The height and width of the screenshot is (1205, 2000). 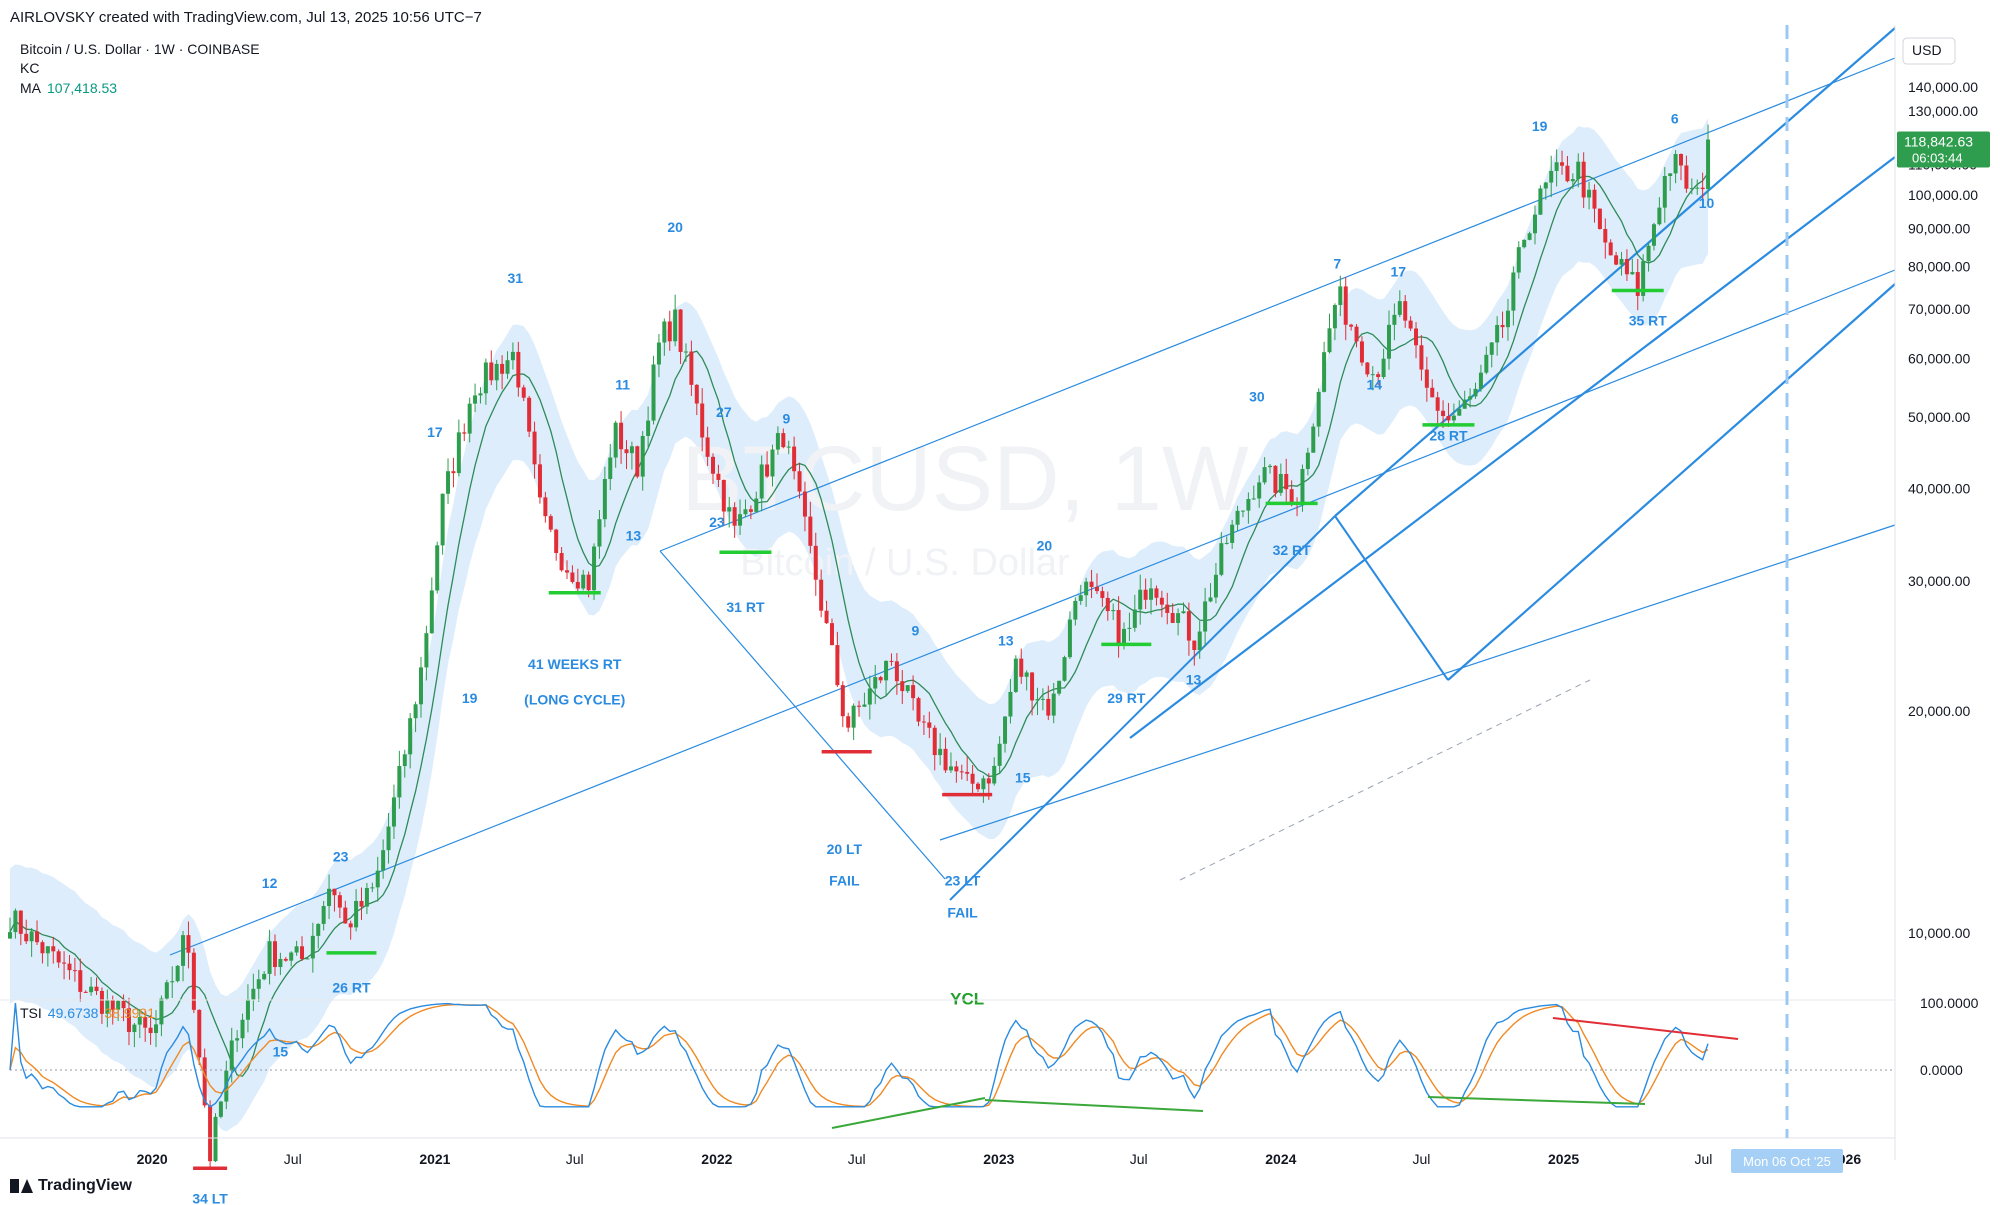 What do you see at coordinates (1937, 158) in the screenshot?
I see `bar-countdown: 06:03:44` at bounding box center [1937, 158].